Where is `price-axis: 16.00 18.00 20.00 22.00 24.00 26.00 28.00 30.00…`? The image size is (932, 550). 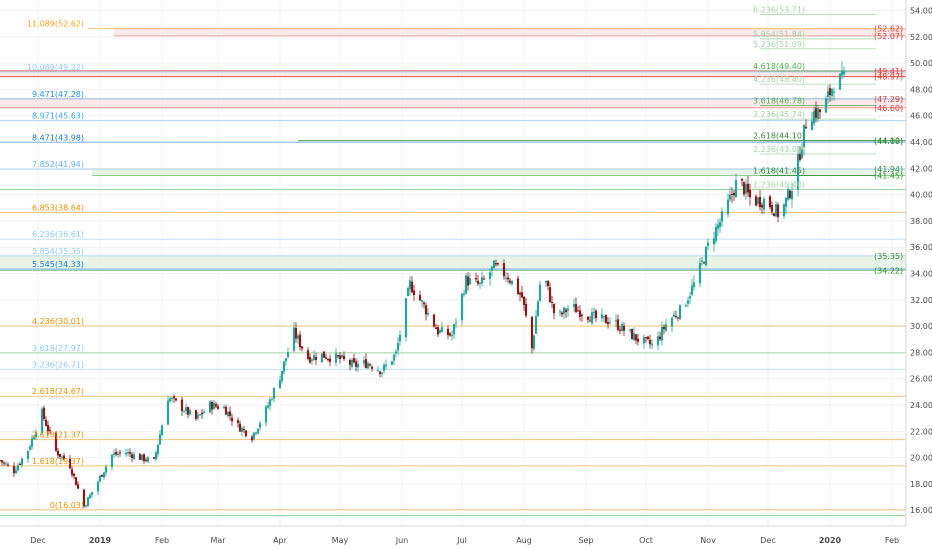 price-axis: 16.00 18.00 20.00 22.00 24.00 26.00 28.00 30.00… is located at coordinates (918, 263).